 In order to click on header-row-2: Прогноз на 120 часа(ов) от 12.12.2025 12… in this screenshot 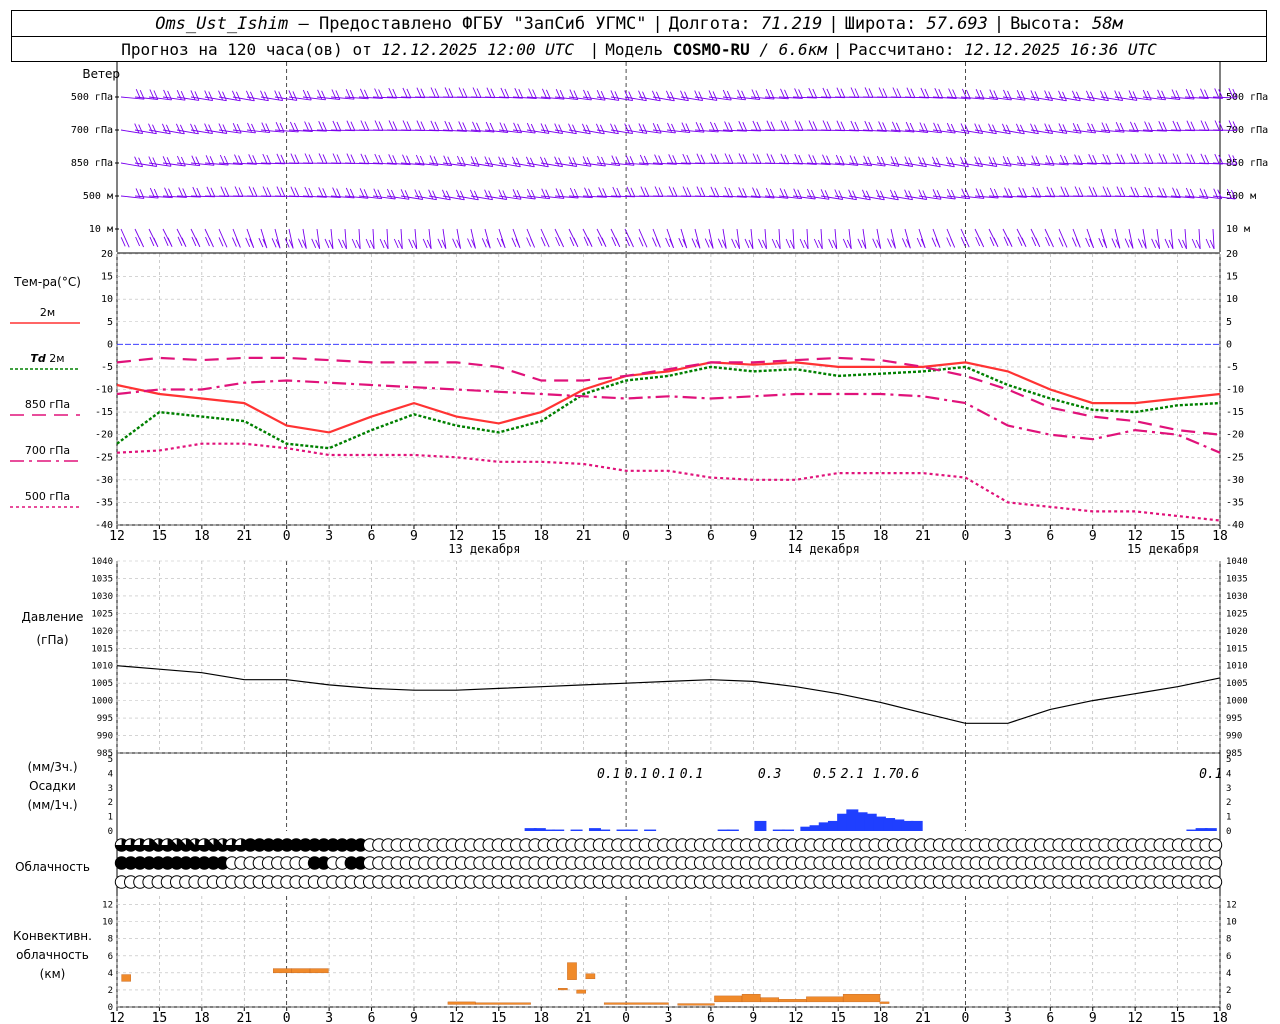, I will do `click(639, 49)`.